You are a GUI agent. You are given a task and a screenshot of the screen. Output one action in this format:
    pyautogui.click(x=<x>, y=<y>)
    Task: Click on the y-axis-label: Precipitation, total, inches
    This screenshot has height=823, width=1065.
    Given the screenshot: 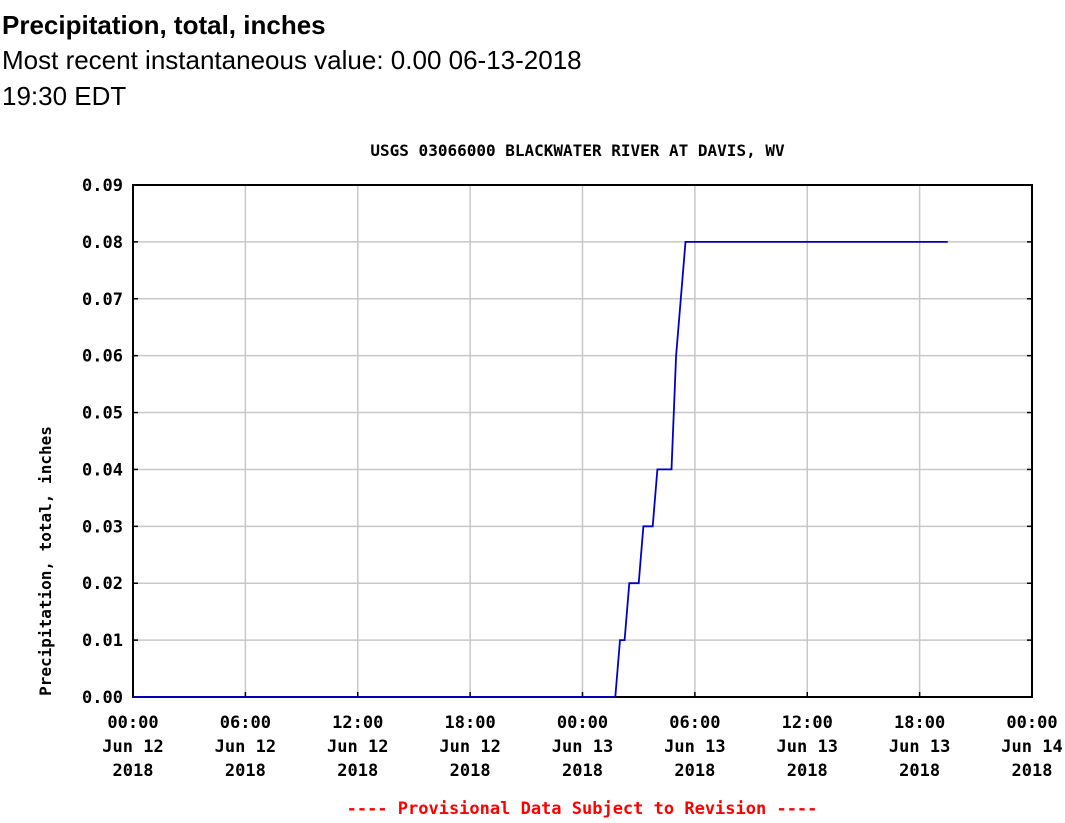 What is the action you would take?
    pyautogui.click(x=45, y=561)
    